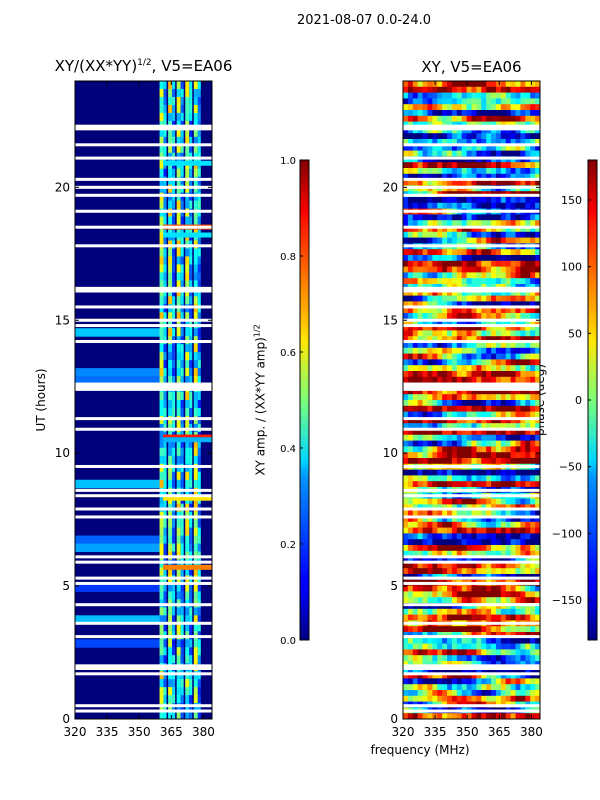 The height and width of the screenshot is (800, 600). Describe the element at coordinates (107, 732) in the screenshot. I see `x-tick-label: 335` at that location.